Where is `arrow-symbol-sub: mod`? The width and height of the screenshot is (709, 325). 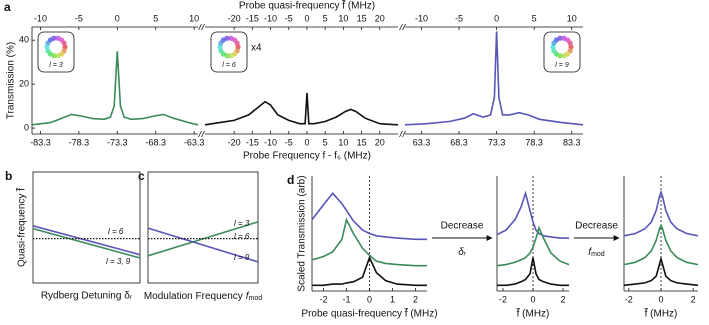 arrow-symbol-sub: mod is located at coordinates (598, 254).